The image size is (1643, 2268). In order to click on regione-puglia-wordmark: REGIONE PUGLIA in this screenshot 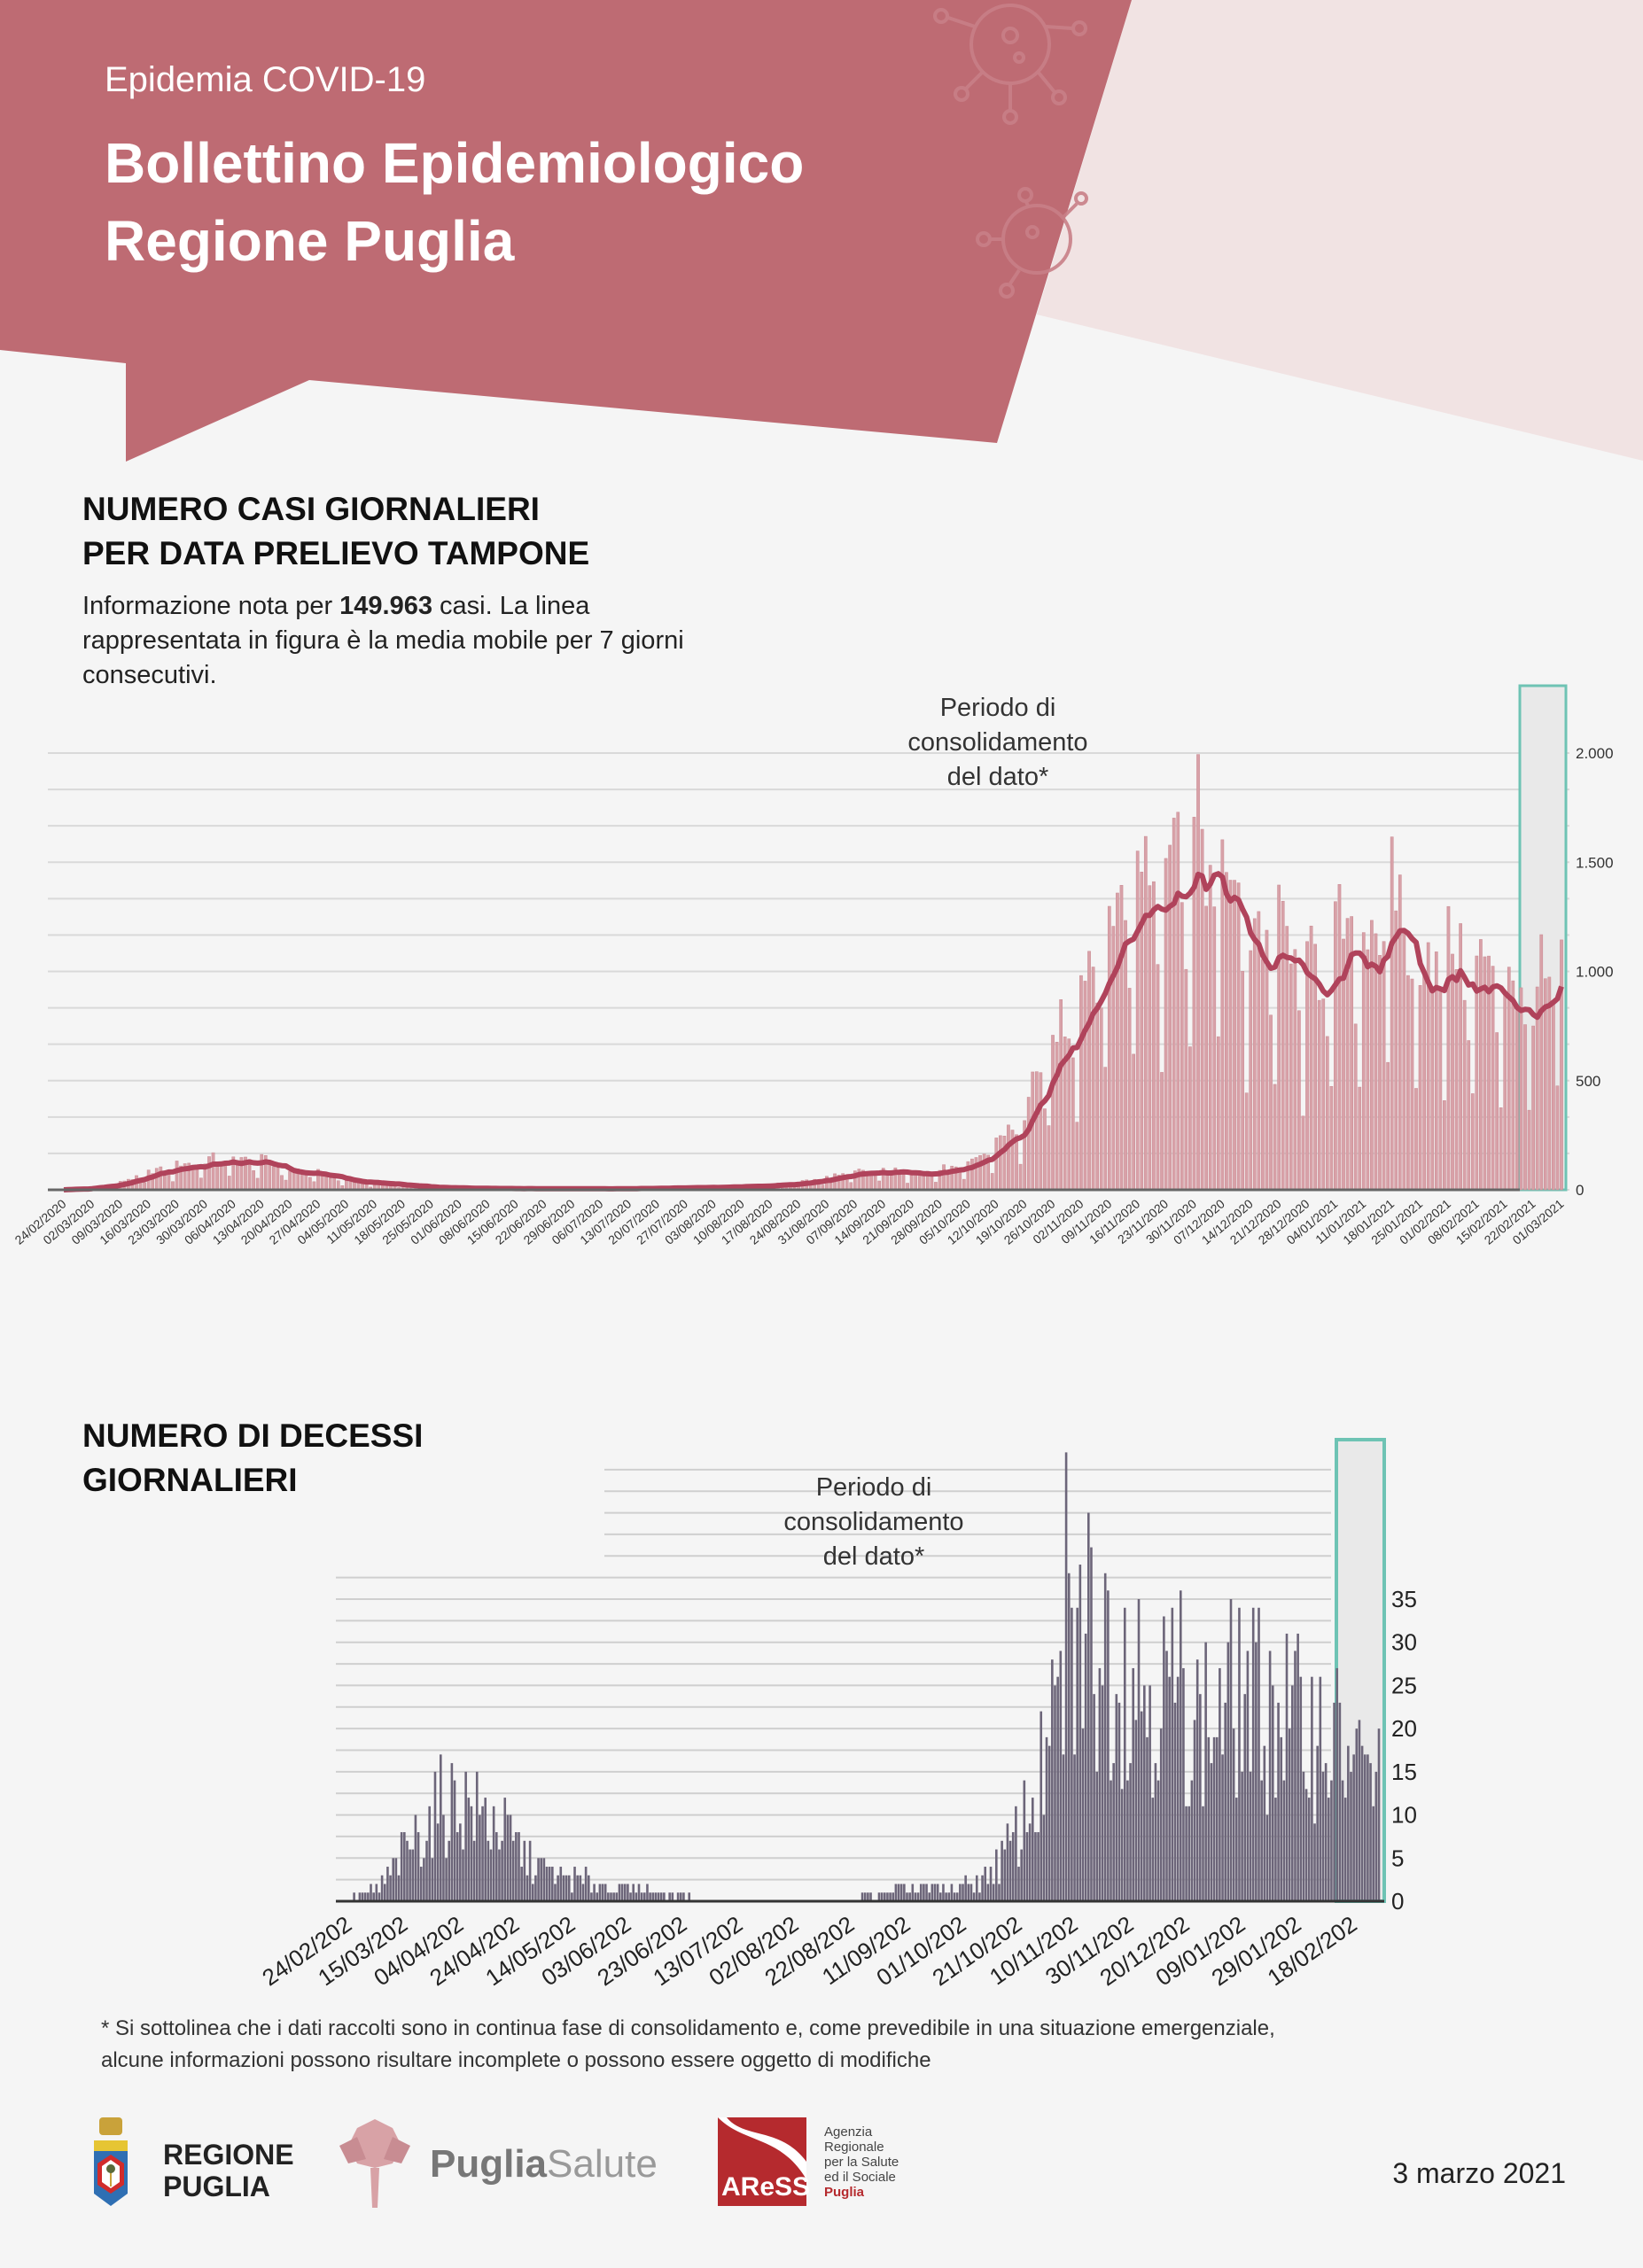, I will do `click(229, 2170)`.